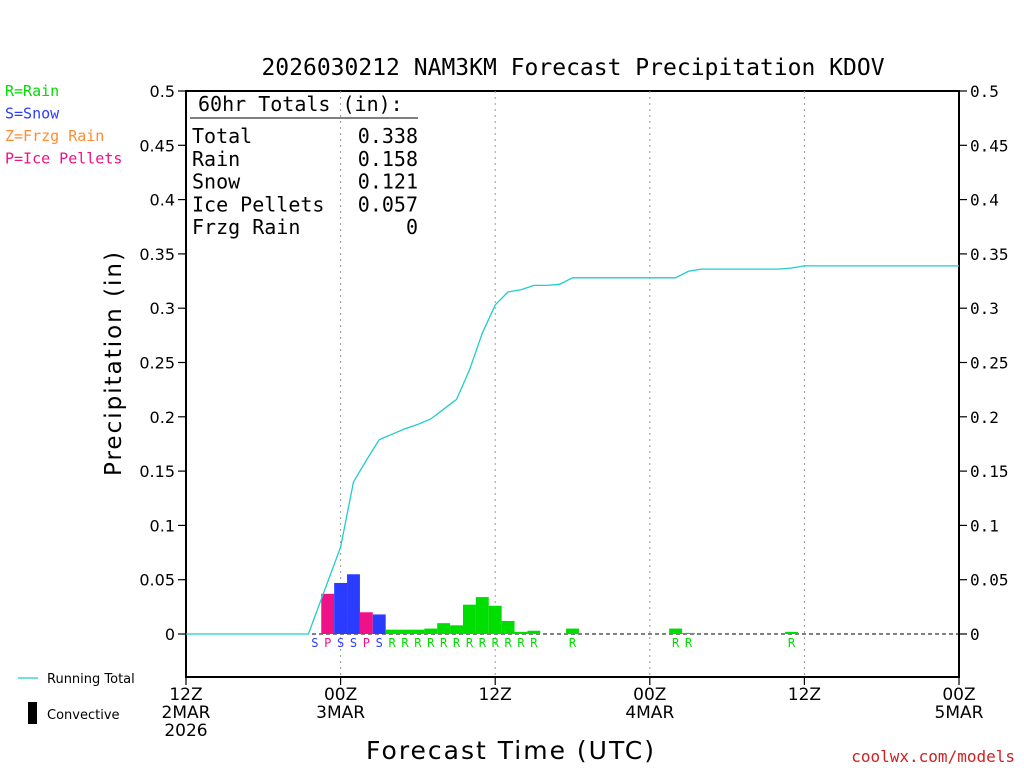 This screenshot has height=768, width=1024. I want to click on legend-bar-symbol, so click(32, 713).